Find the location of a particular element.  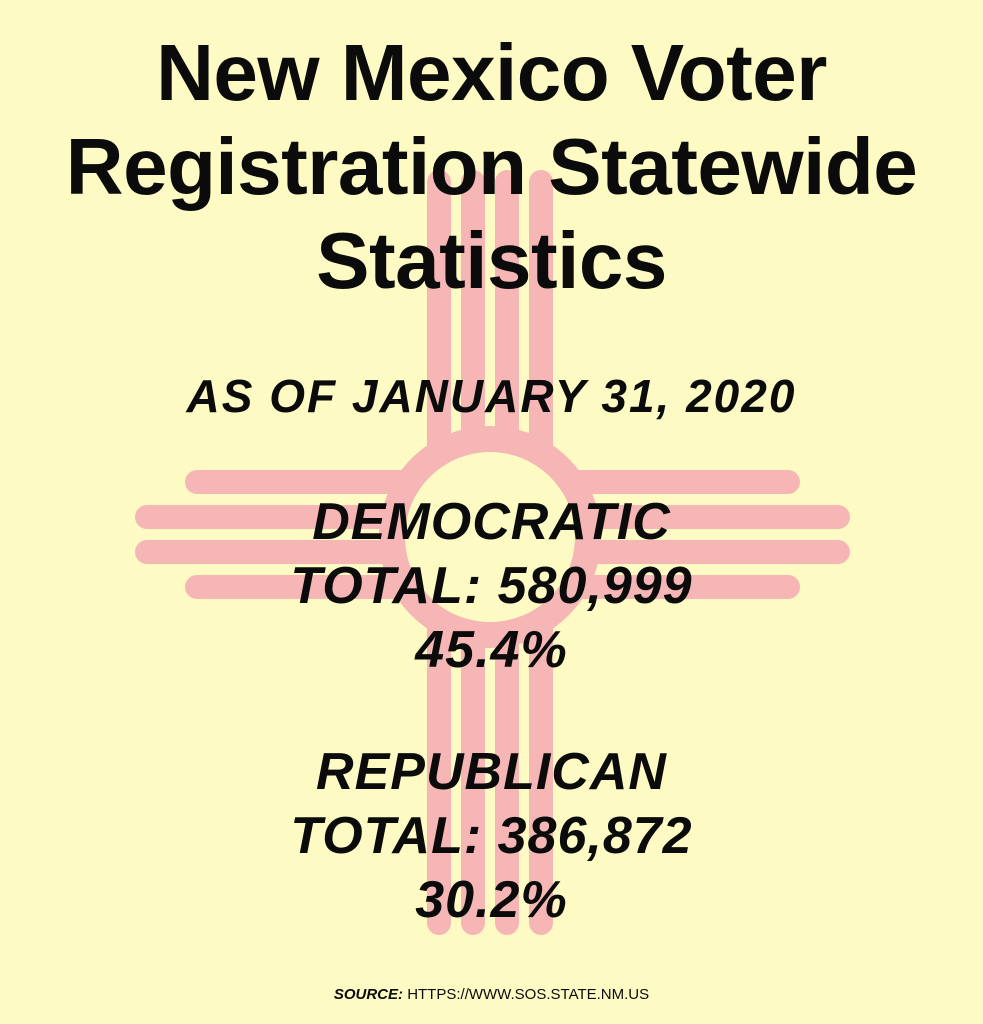

source-url: HTTPS://WWW.SOS.STATE.NM.US is located at coordinates (528, 994).